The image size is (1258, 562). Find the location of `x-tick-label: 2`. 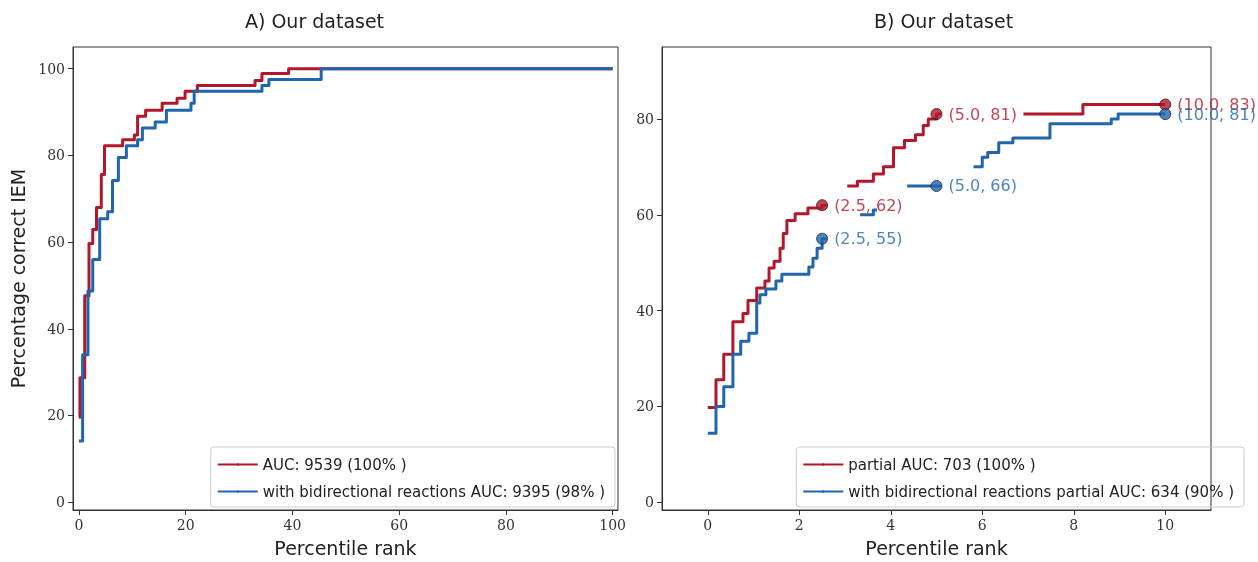

x-tick-label: 2 is located at coordinates (799, 525).